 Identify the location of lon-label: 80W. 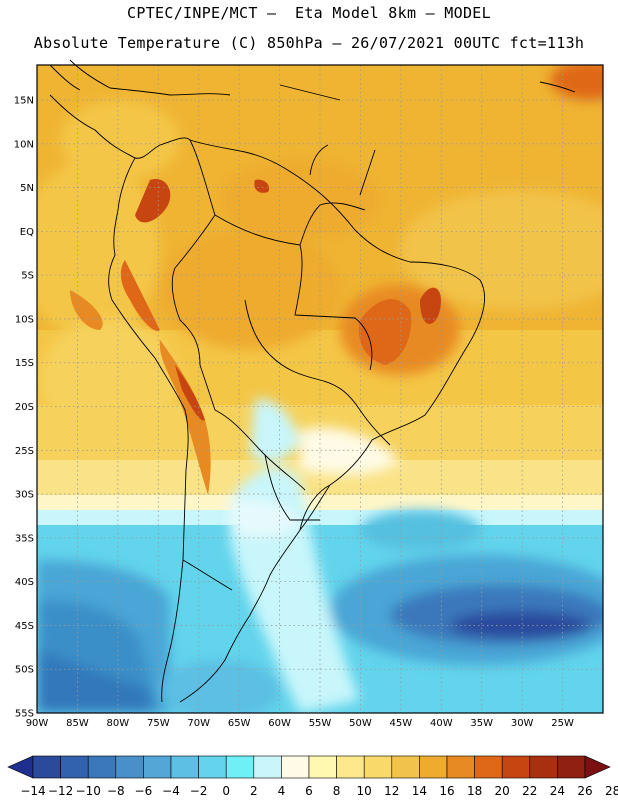
(118, 723).